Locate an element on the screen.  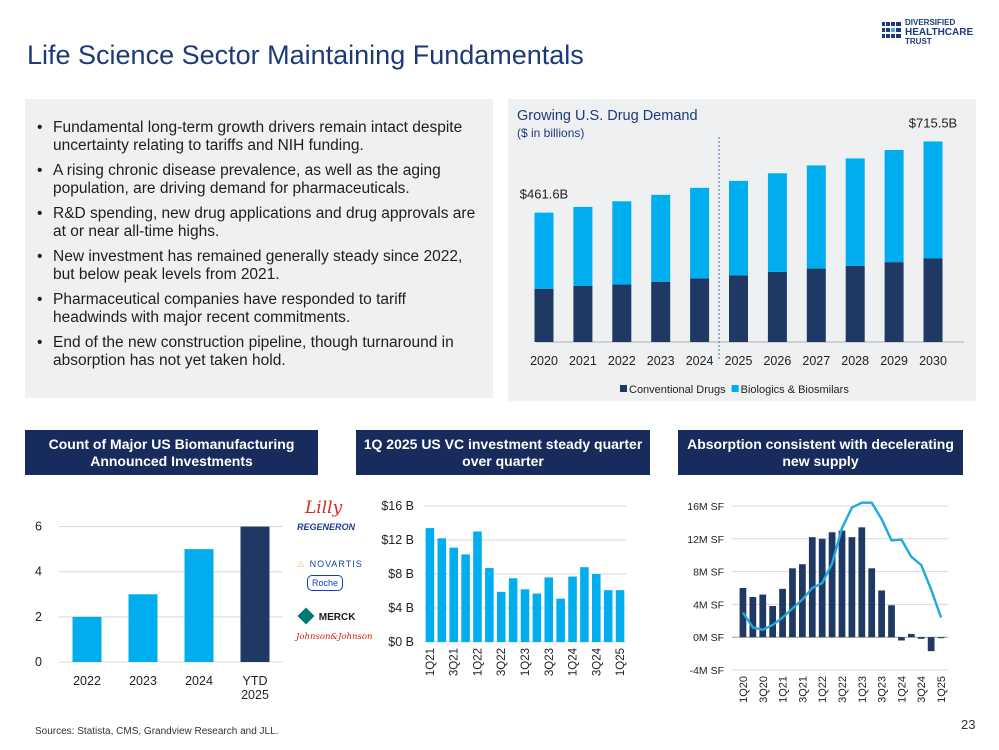
logo-grid-icon is located at coordinates (891, 30).